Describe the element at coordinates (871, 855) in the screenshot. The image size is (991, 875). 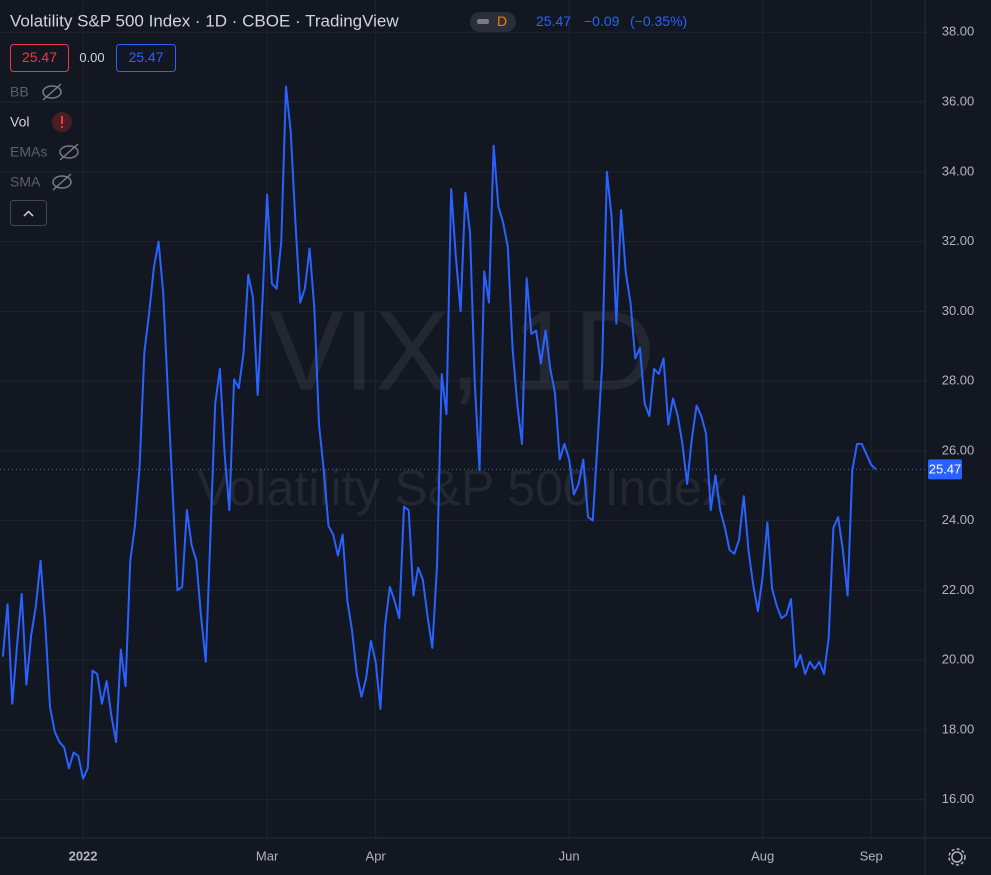
I see `x-tick-label: Sep` at that location.